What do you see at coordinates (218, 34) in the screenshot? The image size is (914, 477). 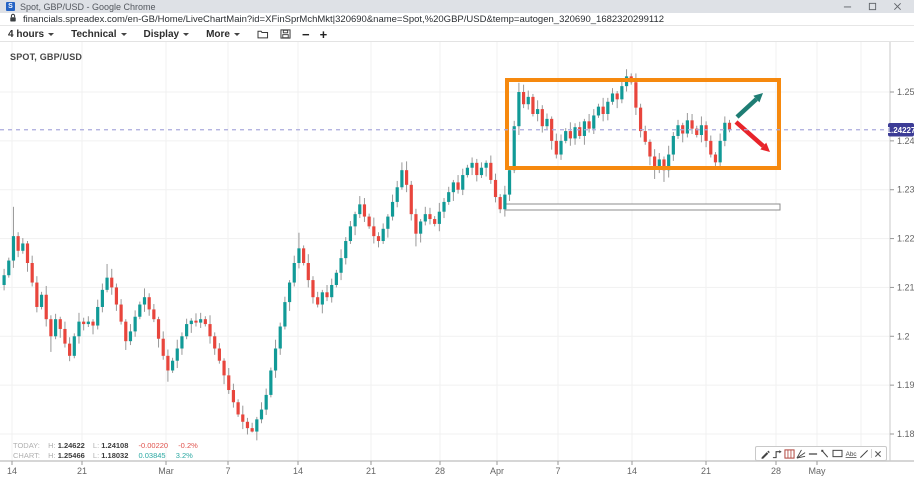 I see `more-label: More` at bounding box center [218, 34].